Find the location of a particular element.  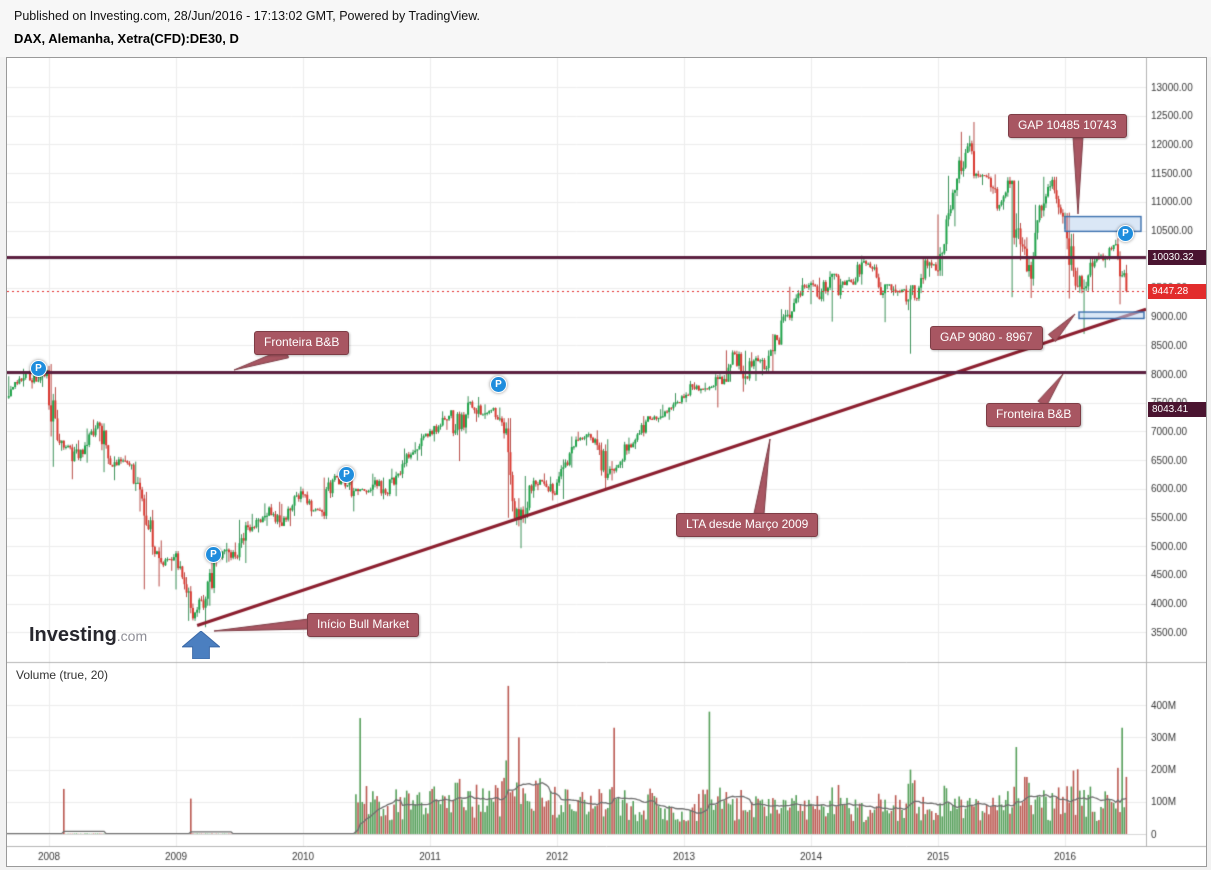

investing-logo-suffix: .com is located at coordinates (132, 636).